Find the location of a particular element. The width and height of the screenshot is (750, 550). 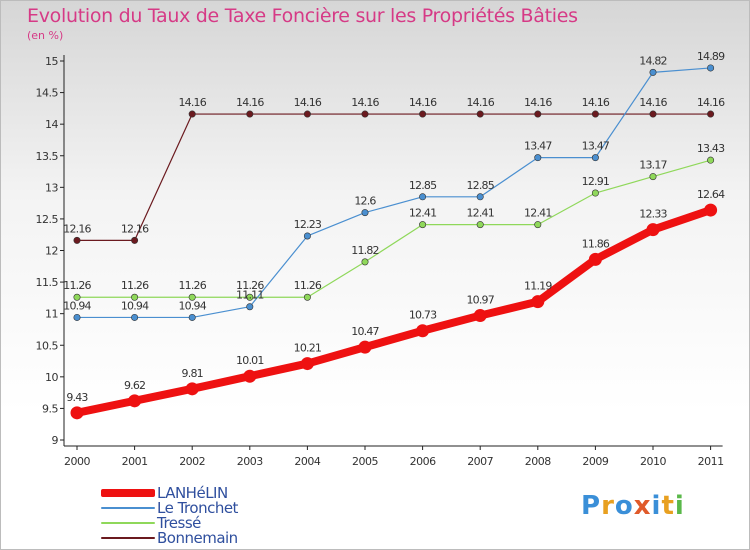

proxiti-logo: Proxiti is located at coordinates (633, 506).